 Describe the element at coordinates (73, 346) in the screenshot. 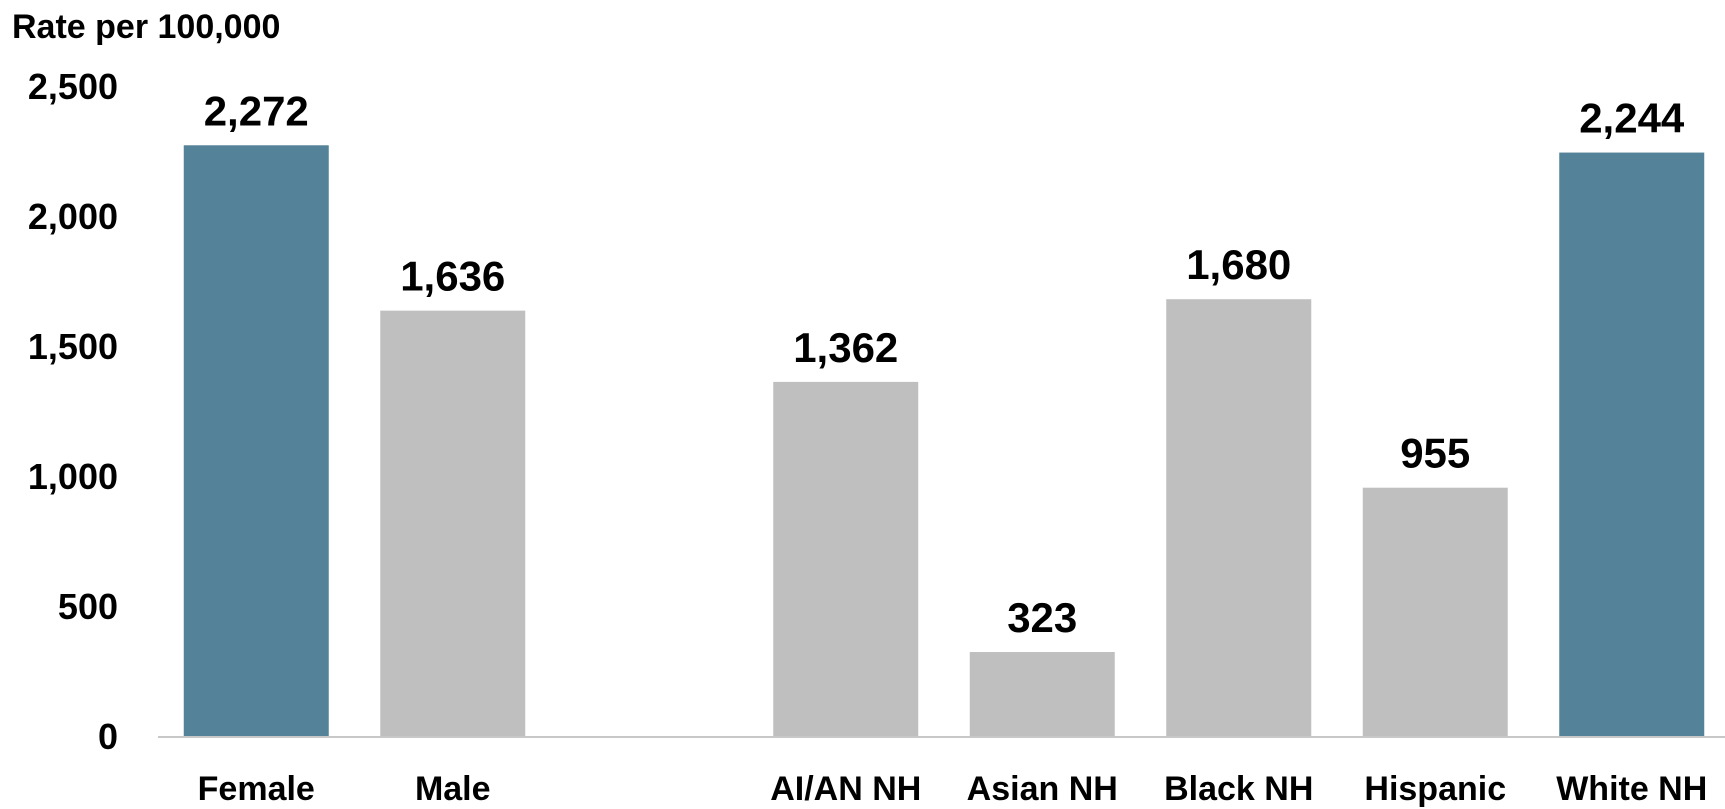

I see `y-tick-label: 1,500` at that location.